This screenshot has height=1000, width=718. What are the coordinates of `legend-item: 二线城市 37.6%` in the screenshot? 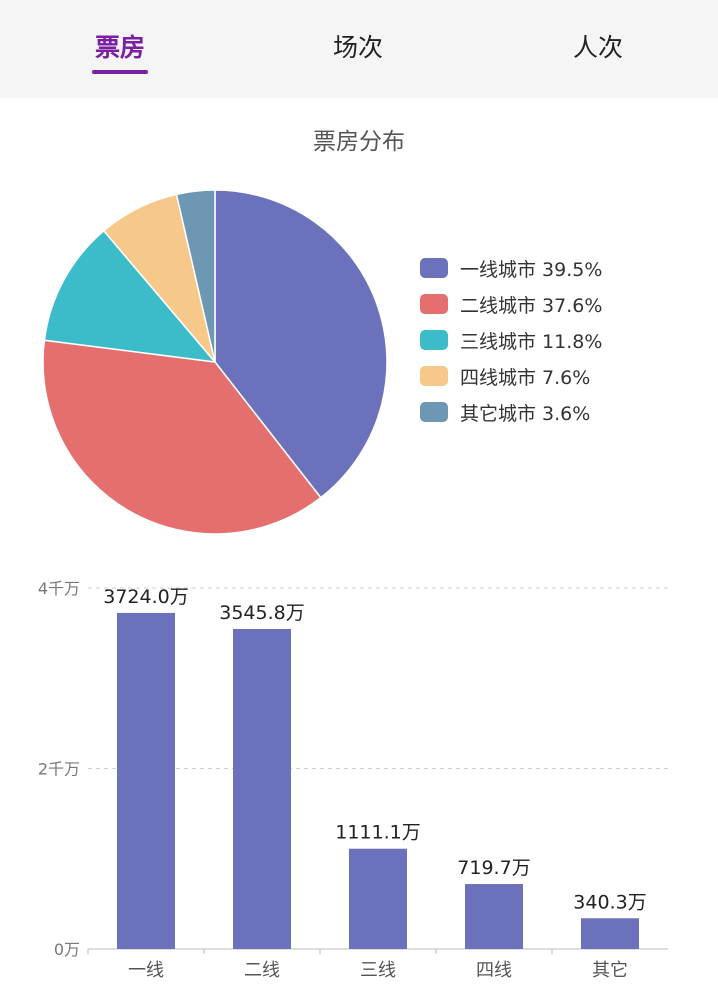 It's located at (511, 304).